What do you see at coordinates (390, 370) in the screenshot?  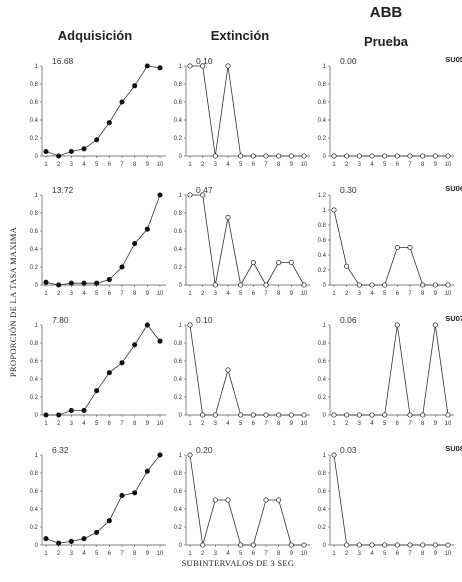 I see `panel-prueba-3: 0 0.2 0.4 0.6 0.8 1 1 2 3 4 5 6 7 8 9 10 0.06 SU07` at bounding box center [390, 370].